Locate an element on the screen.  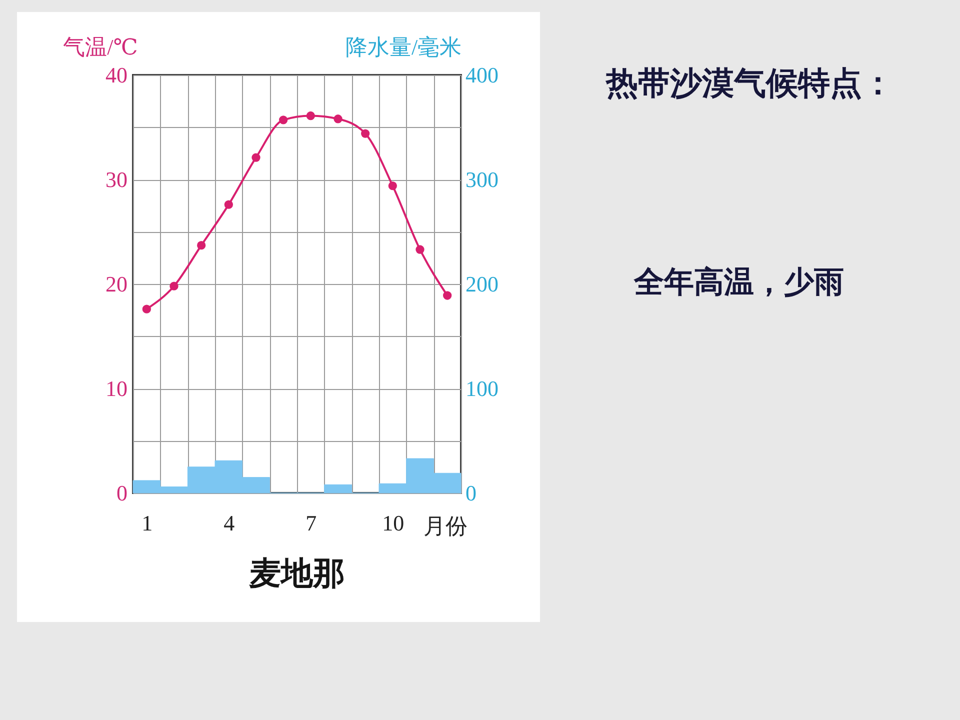
y-tick-label: 20 is located at coordinates (117, 284).